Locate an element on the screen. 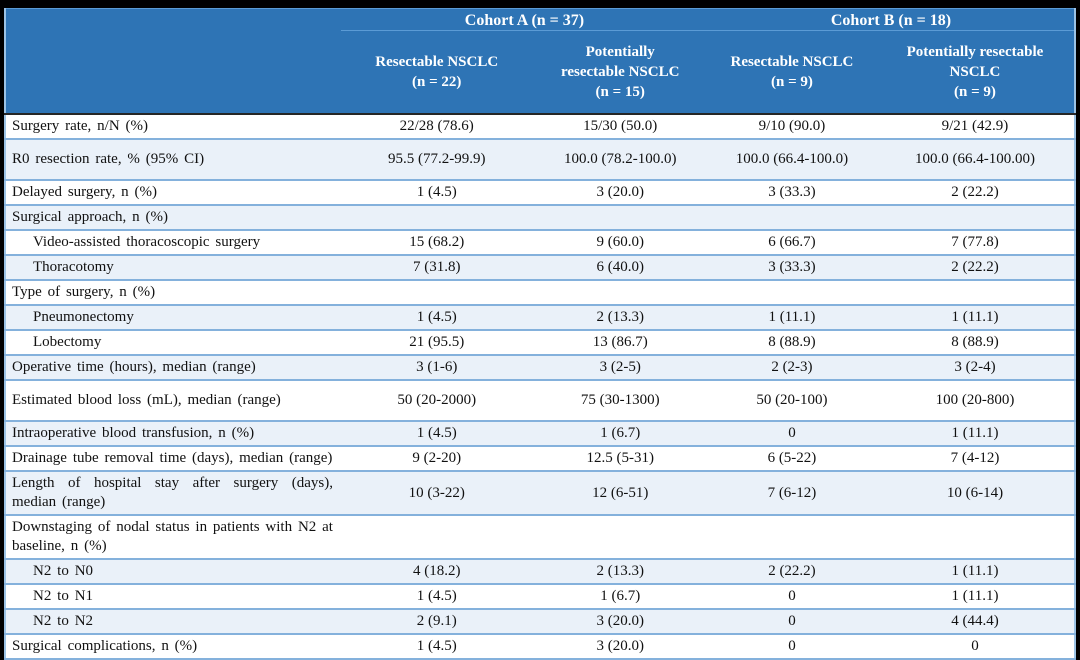 The width and height of the screenshot is (1080, 660). cell-value: 100.0 (66.4-100.0) is located at coordinates (791, 159).